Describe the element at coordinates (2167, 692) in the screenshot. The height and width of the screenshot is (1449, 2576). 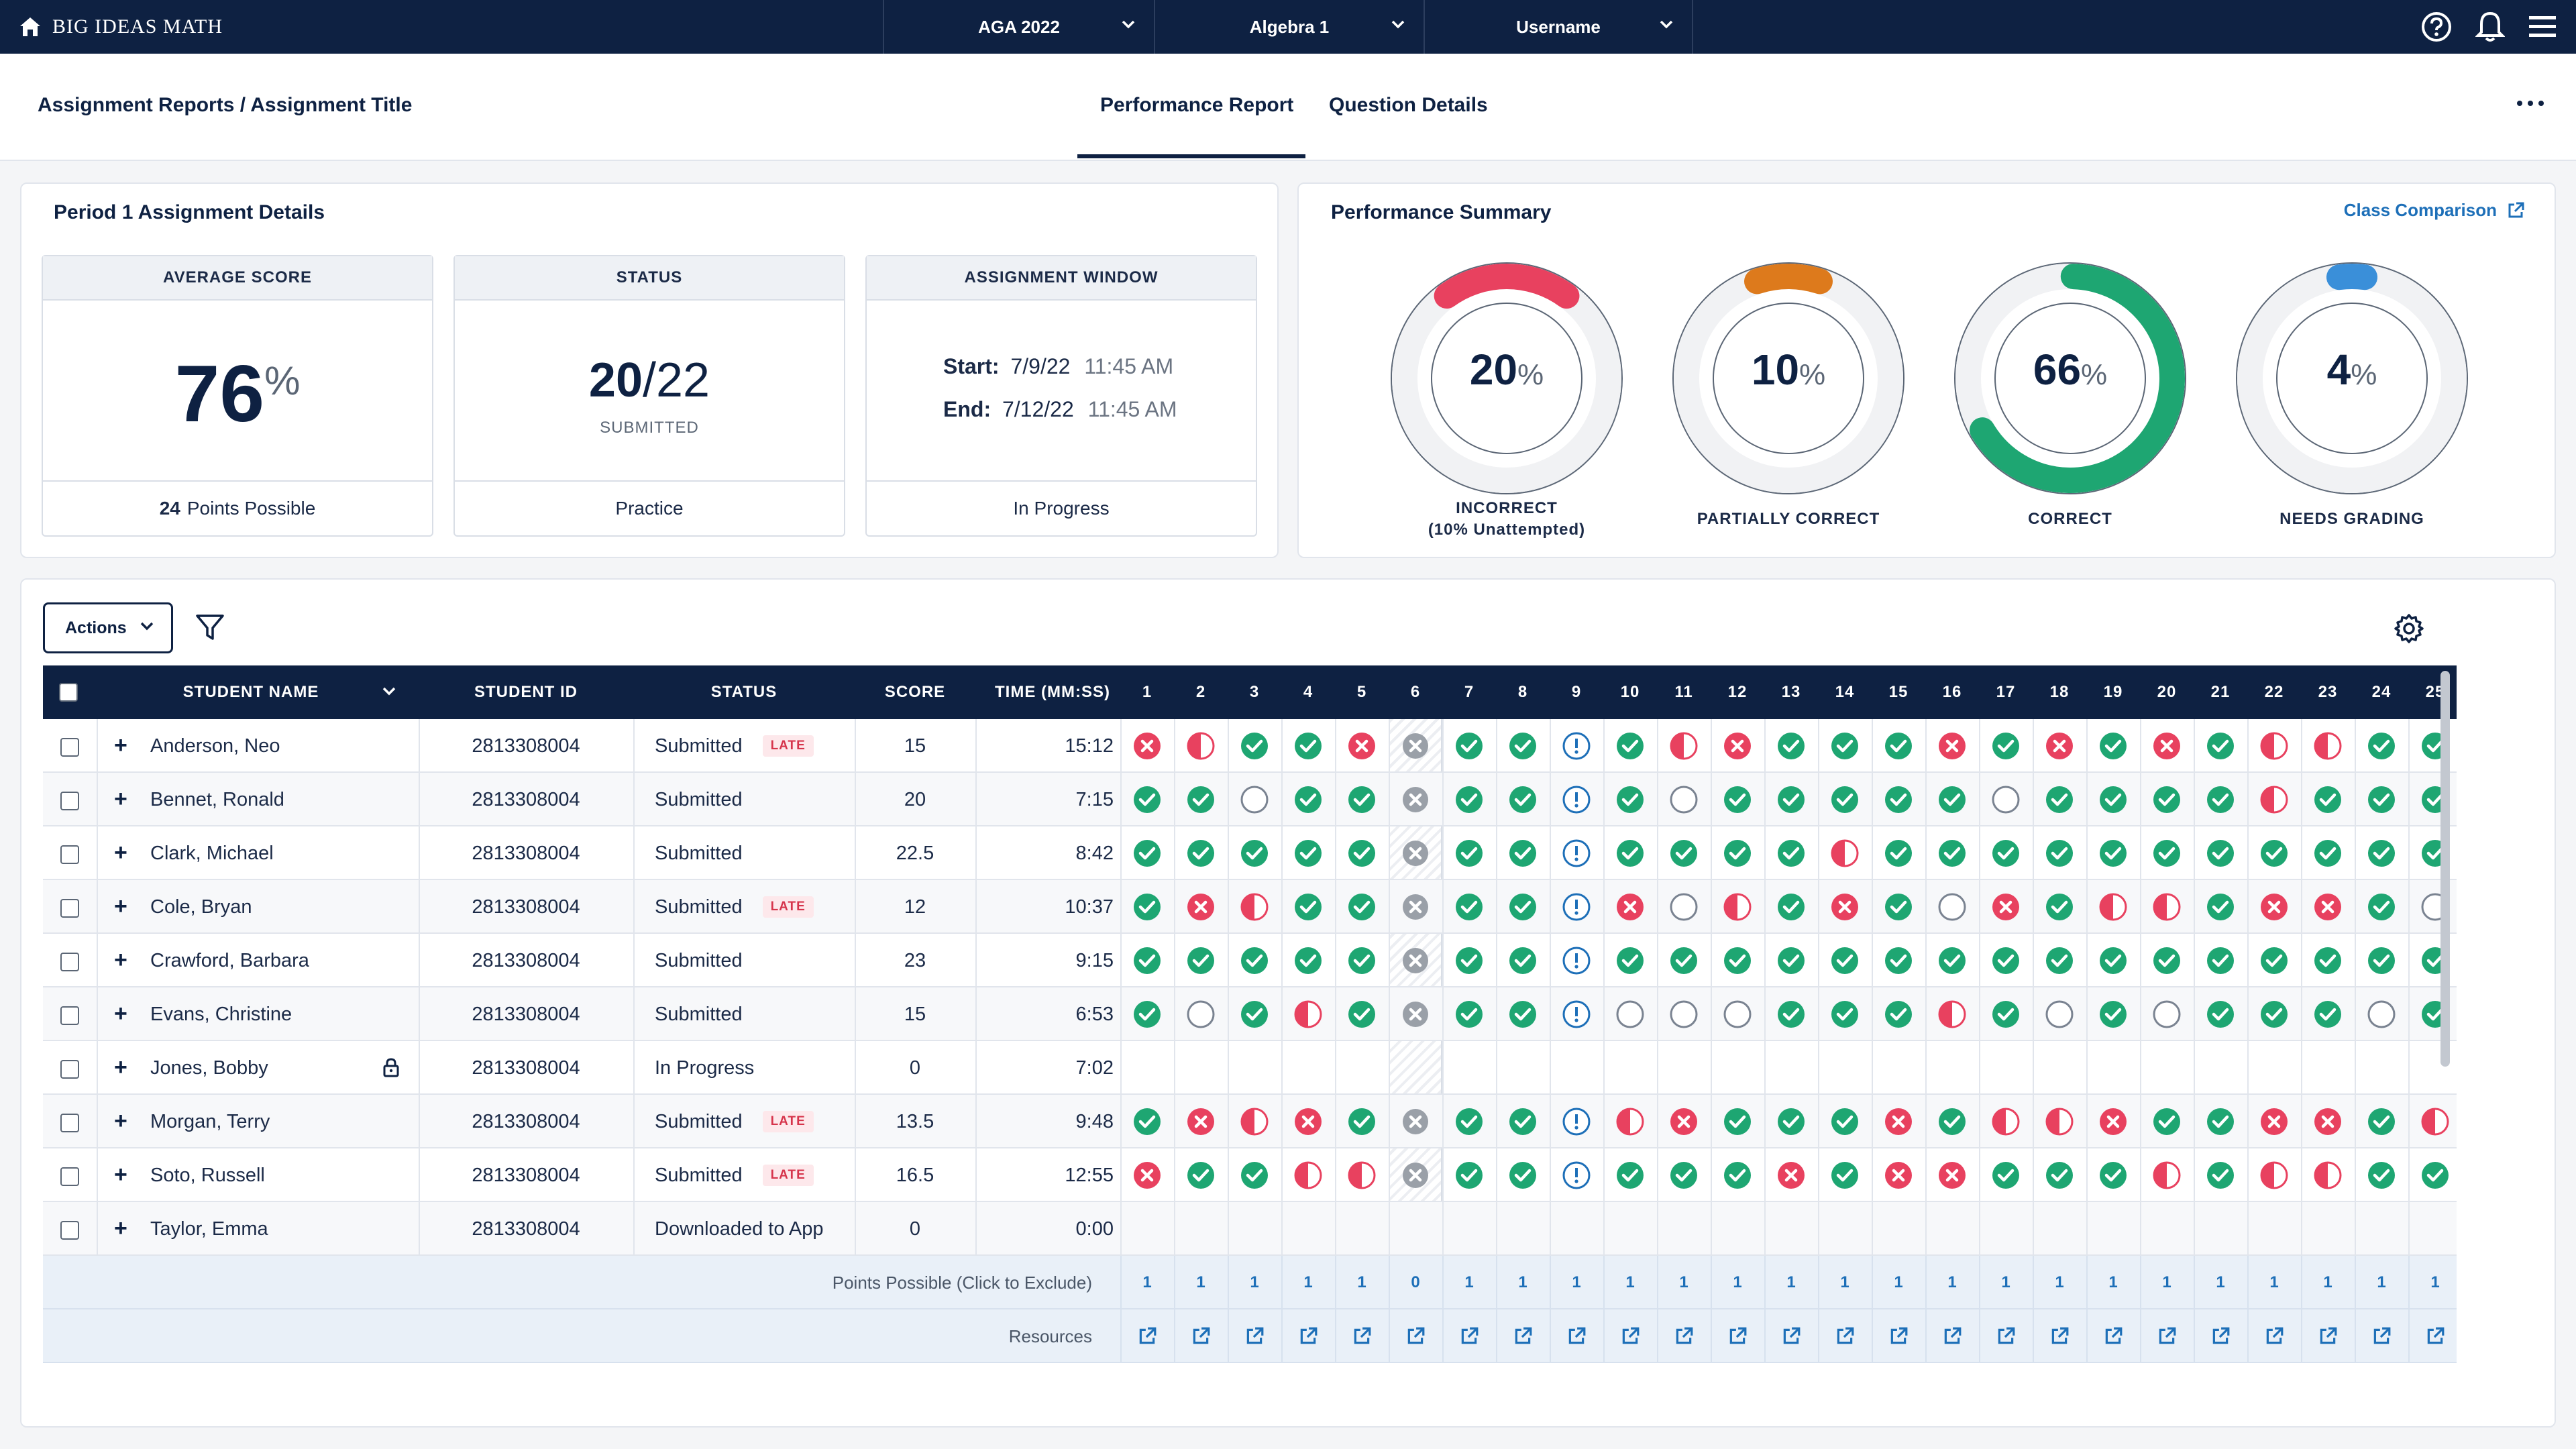
I see `column-question-20: 20` at that location.